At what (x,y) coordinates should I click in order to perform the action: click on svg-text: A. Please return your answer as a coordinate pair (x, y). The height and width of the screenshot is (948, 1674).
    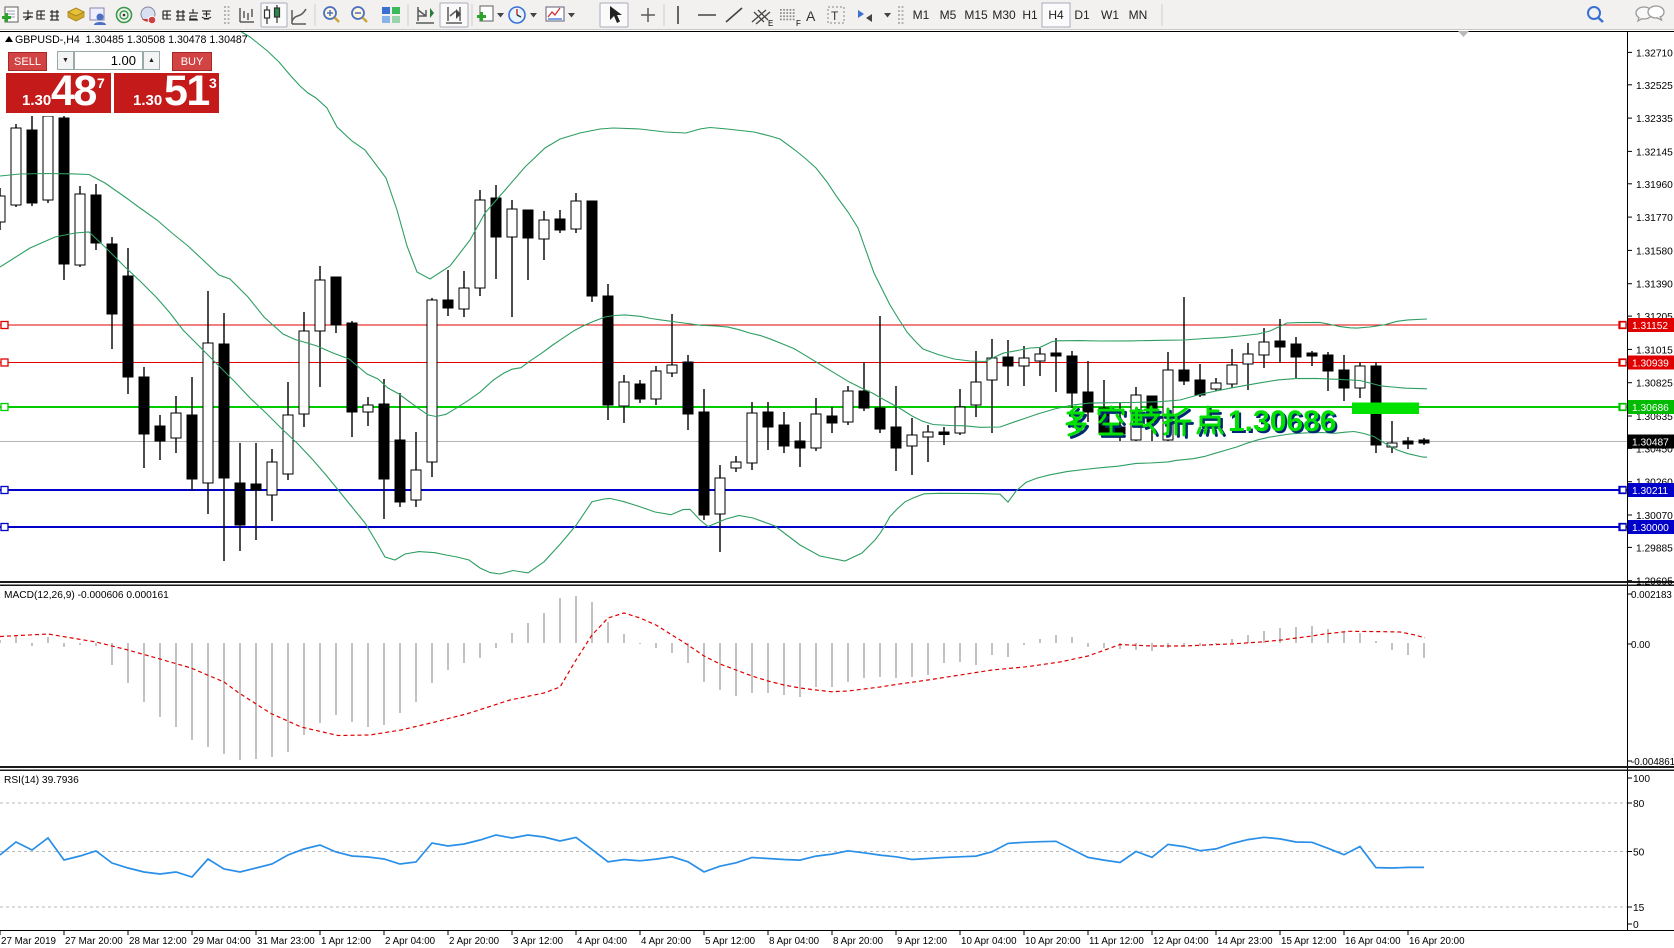
    Looking at the image, I should click on (811, 16).